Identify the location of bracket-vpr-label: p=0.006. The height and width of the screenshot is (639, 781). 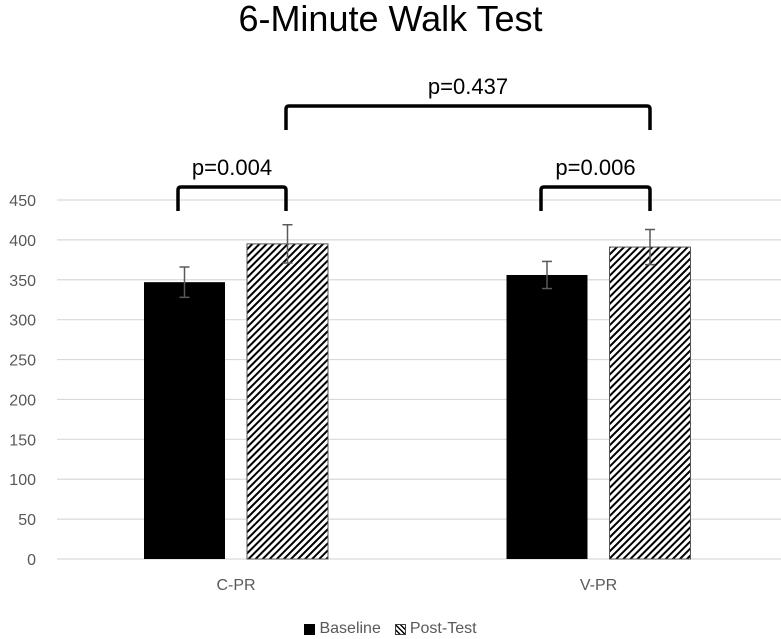
(595, 167).